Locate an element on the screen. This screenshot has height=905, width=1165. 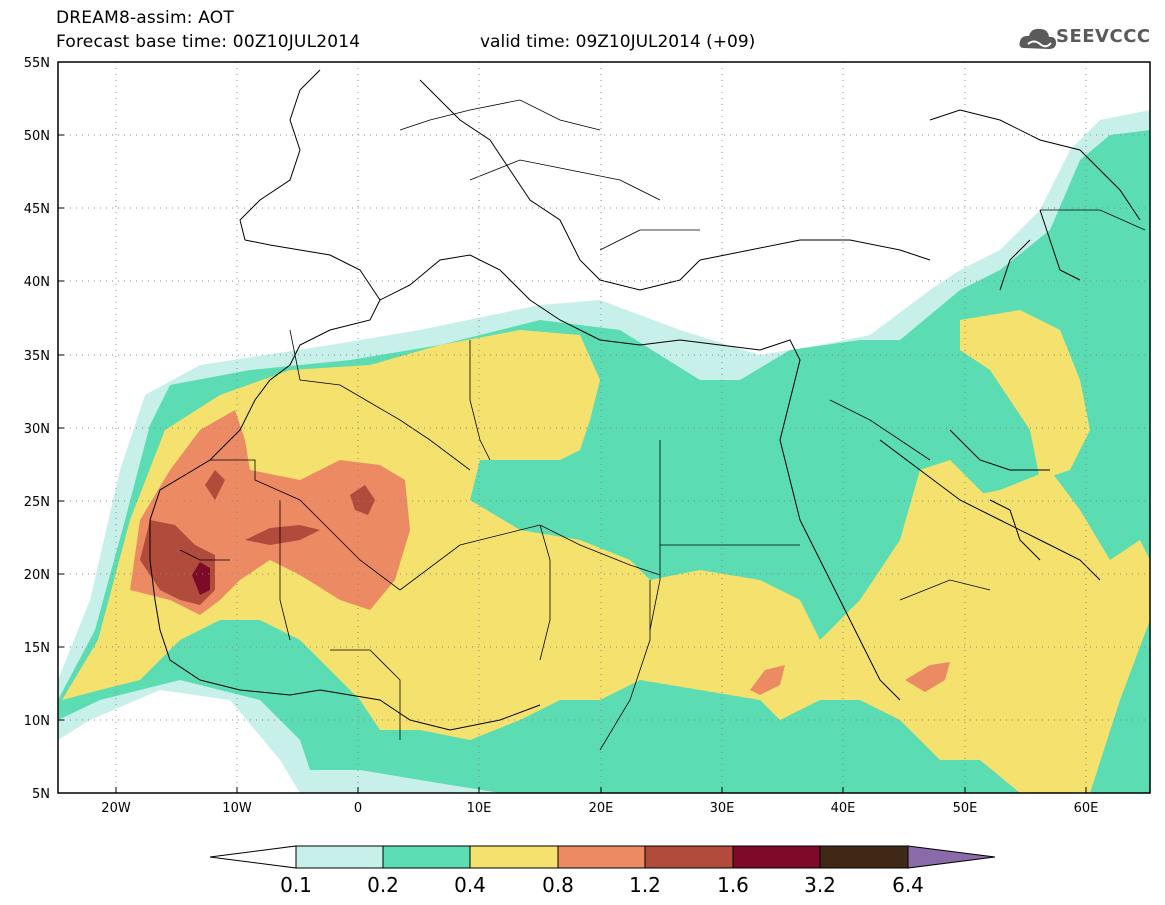
lon-label: 0 is located at coordinates (358, 808).